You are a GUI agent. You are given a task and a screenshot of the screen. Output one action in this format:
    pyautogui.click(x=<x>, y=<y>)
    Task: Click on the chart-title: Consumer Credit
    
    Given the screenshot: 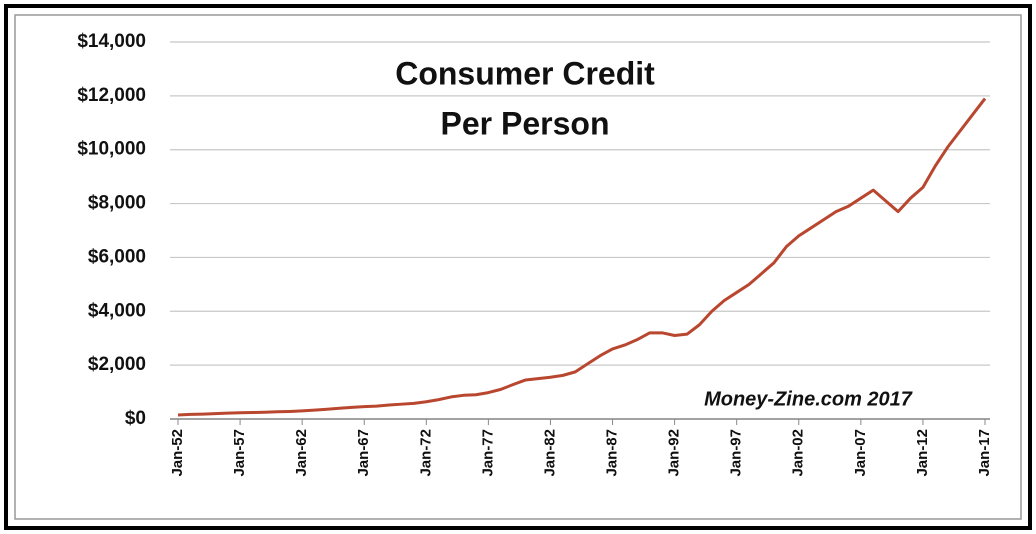 What is the action you would take?
    pyautogui.click(x=525, y=73)
    